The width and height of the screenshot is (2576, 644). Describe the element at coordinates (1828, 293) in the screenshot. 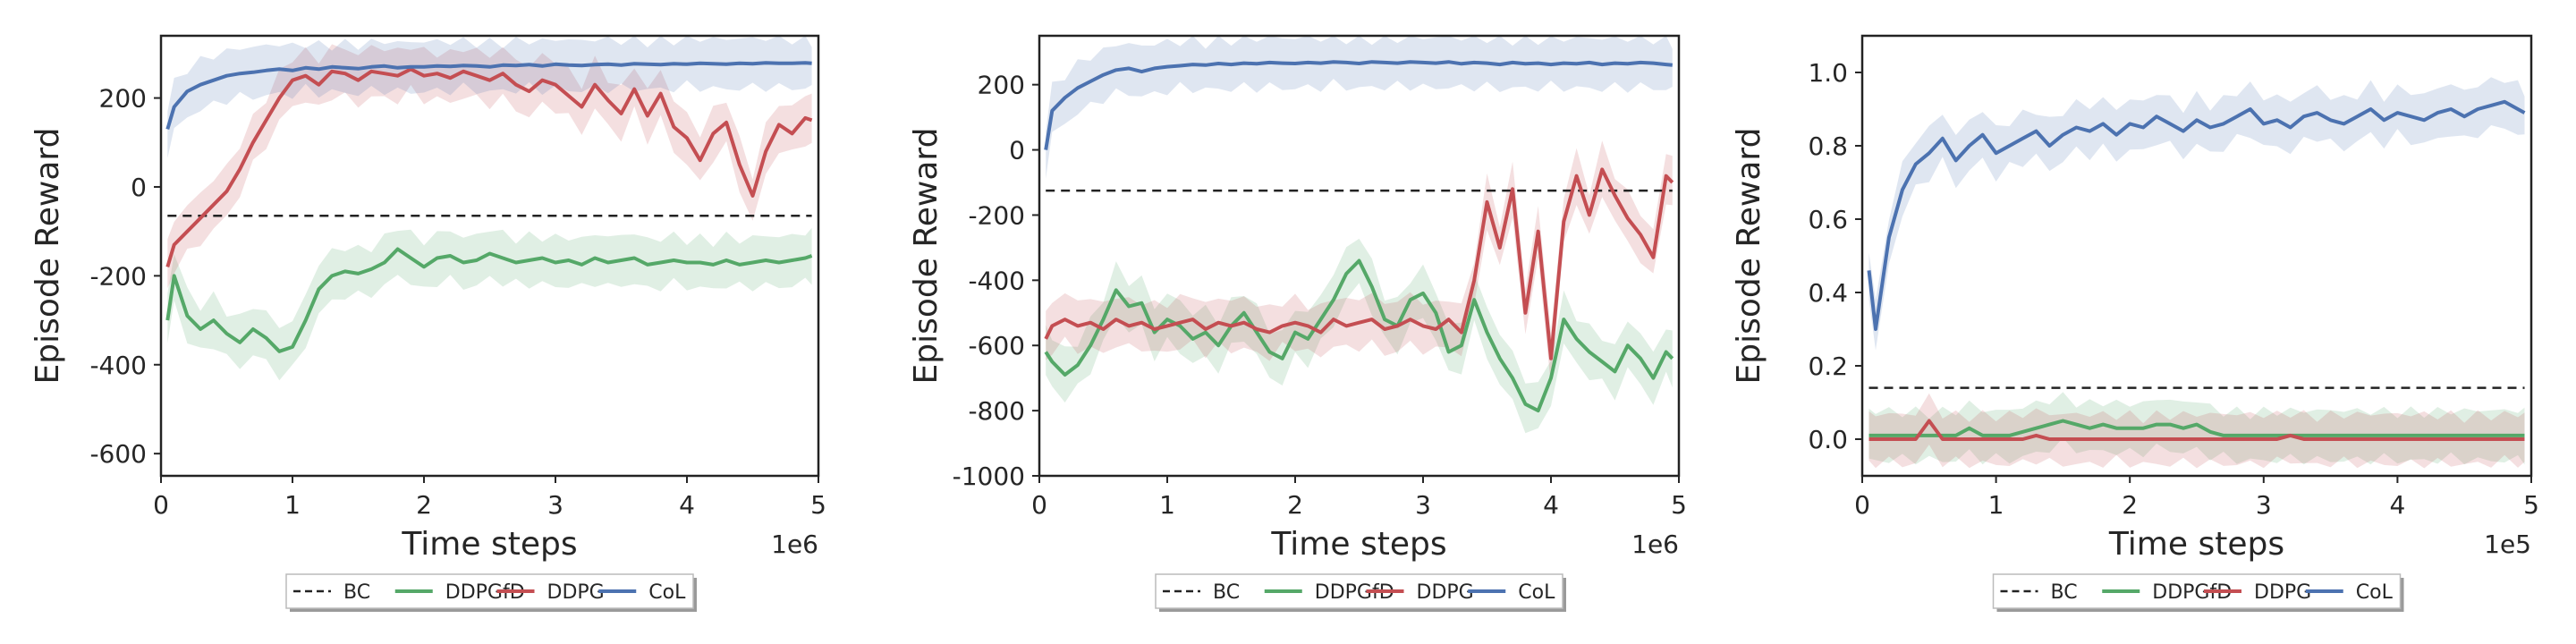

I see `y-tick-label: 0.4` at that location.